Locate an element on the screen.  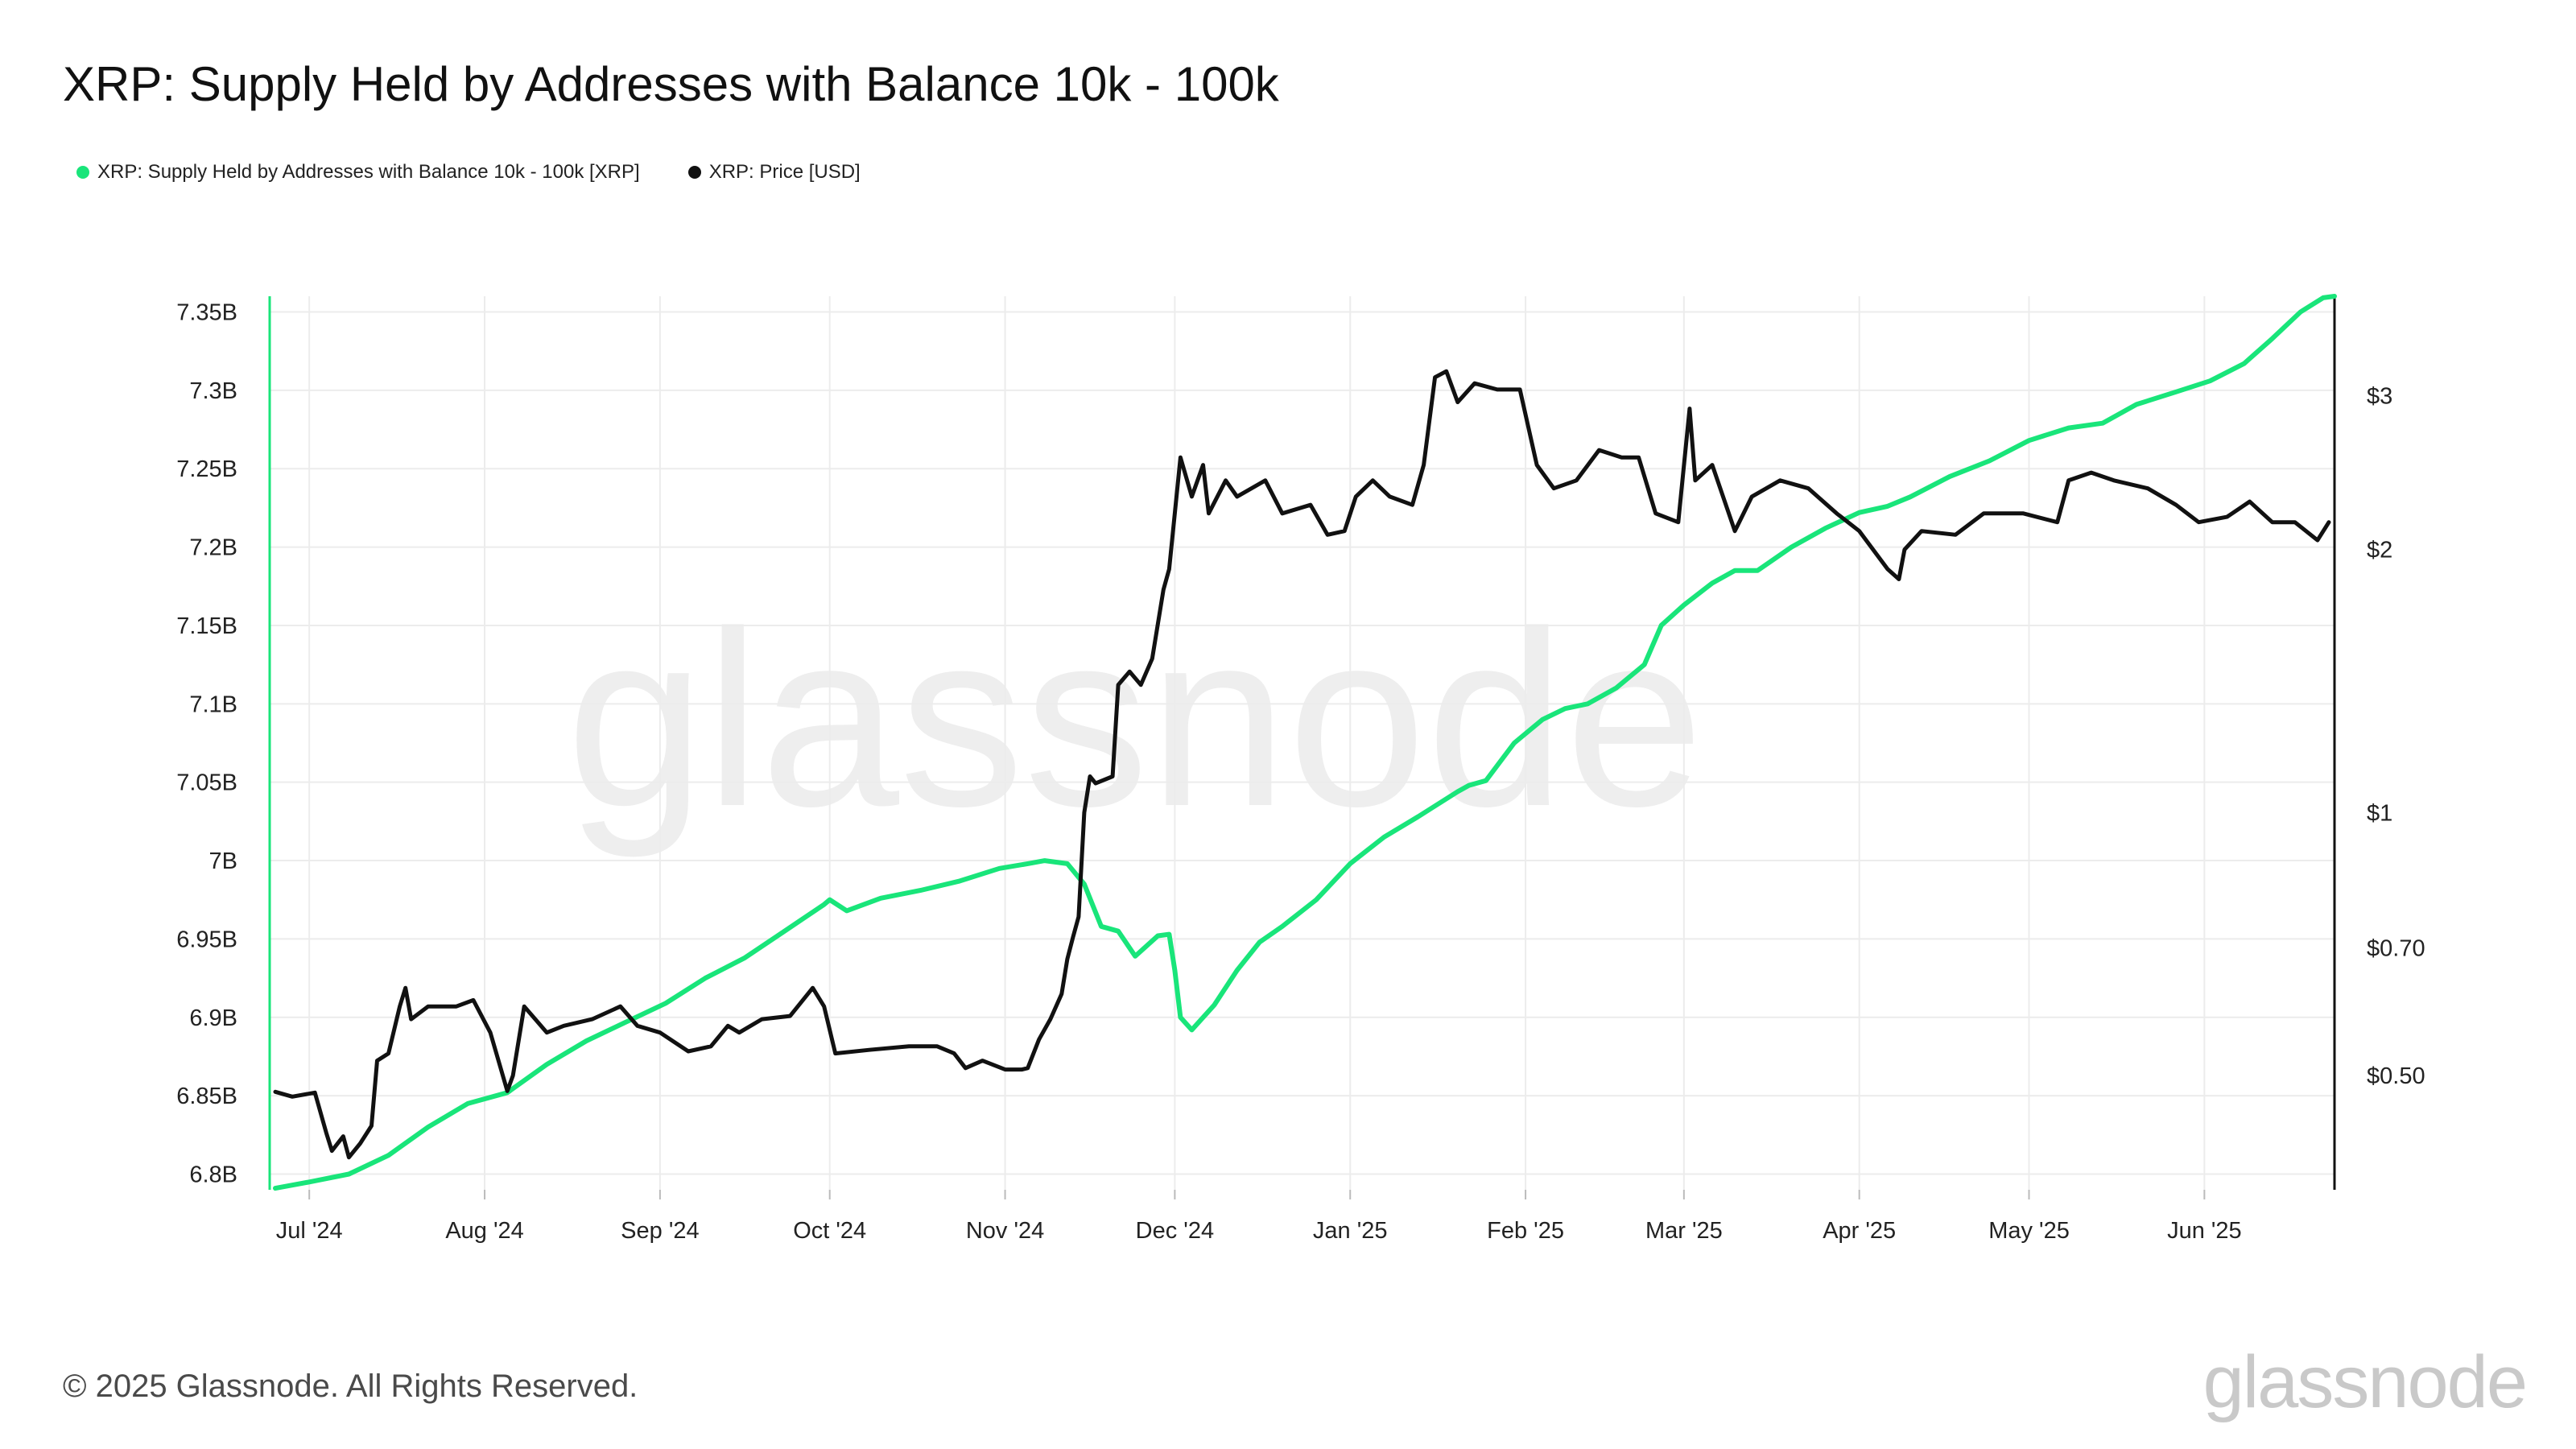
x-tick-label: Jul '24 is located at coordinates (309, 1231).